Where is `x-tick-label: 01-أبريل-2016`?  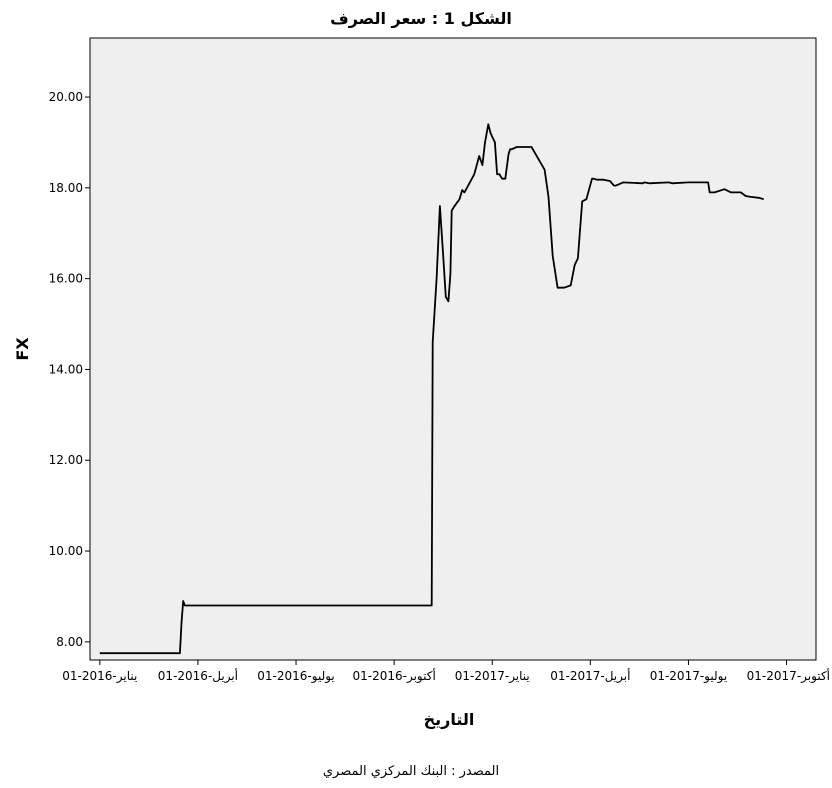
x-tick-label: 01-أبريل-2016 is located at coordinates (198, 676).